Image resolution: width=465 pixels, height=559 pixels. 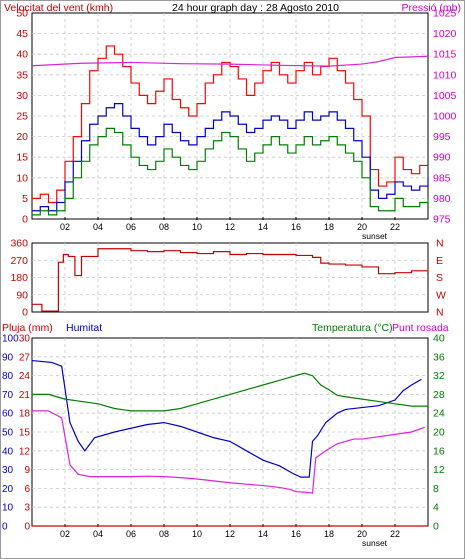 I want to click on rain-tick-label: 18, so click(x=25, y=414).